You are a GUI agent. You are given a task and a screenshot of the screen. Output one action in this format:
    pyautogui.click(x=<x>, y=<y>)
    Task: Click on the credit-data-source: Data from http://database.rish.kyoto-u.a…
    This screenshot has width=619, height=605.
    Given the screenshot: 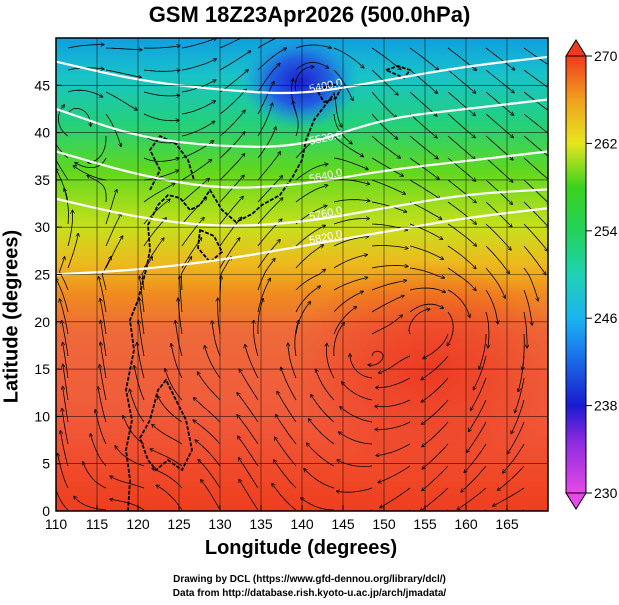 What is the action you would take?
    pyautogui.click(x=309, y=593)
    